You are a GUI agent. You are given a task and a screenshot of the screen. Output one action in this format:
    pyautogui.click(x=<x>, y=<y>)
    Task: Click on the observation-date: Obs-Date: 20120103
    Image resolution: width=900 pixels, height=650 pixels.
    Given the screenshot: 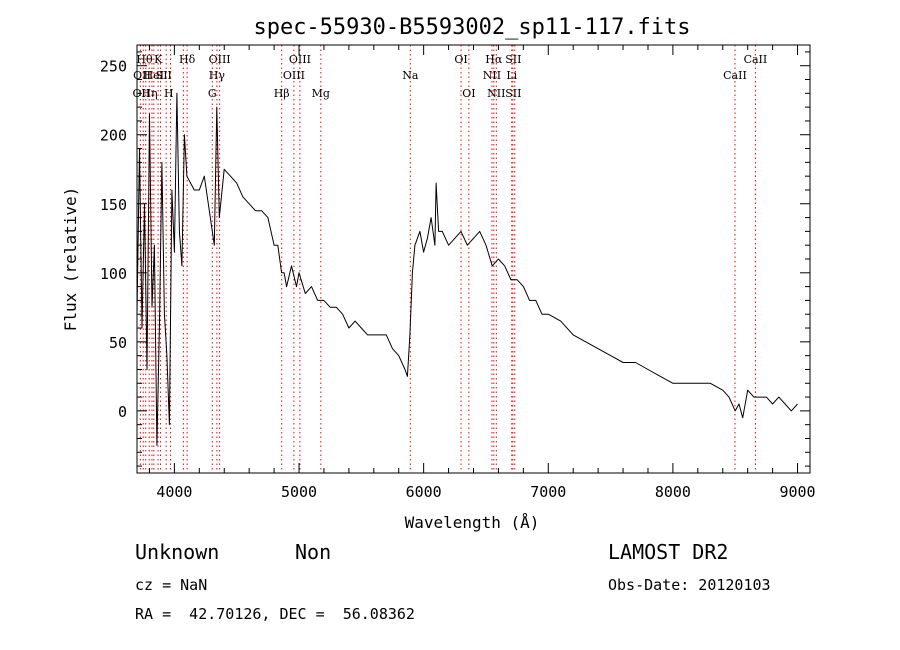 What is the action you would take?
    pyautogui.click(x=689, y=585)
    